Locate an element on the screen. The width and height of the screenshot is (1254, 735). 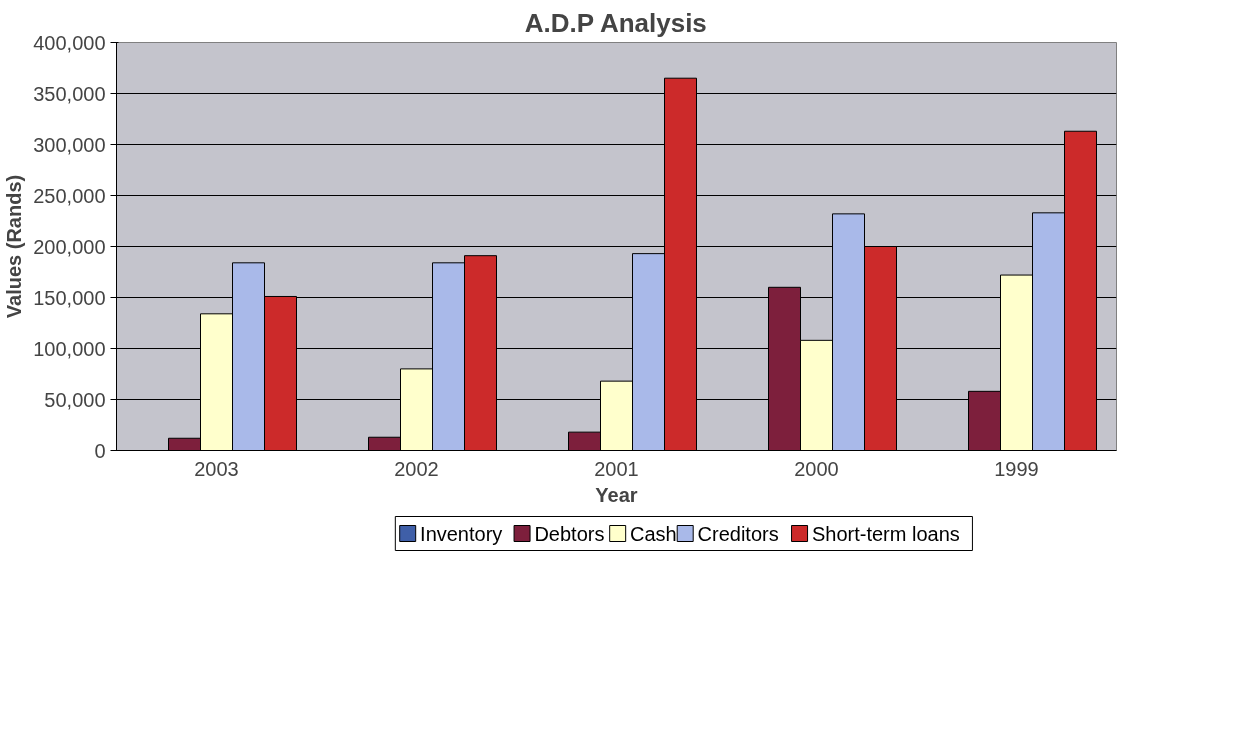
y-axis-title: Values (Rands) is located at coordinates (14, 246).